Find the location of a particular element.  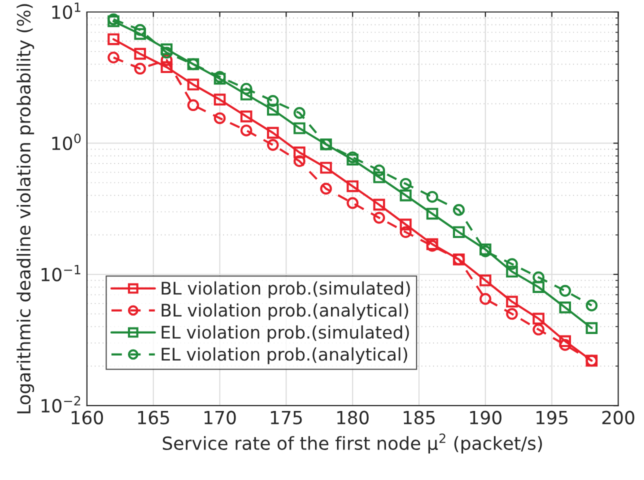

y-tick-label: 10$^{−1}$ is located at coordinates (61, 273).